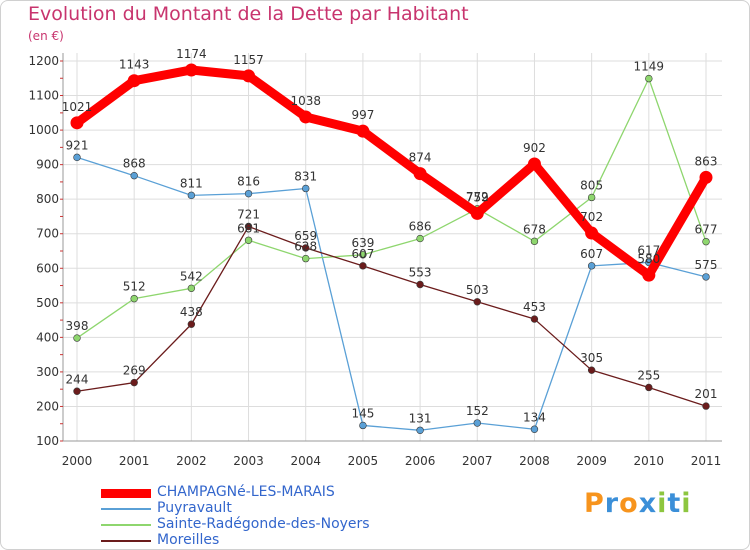  I want to click on series-1-point-2003, so click(248, 193).